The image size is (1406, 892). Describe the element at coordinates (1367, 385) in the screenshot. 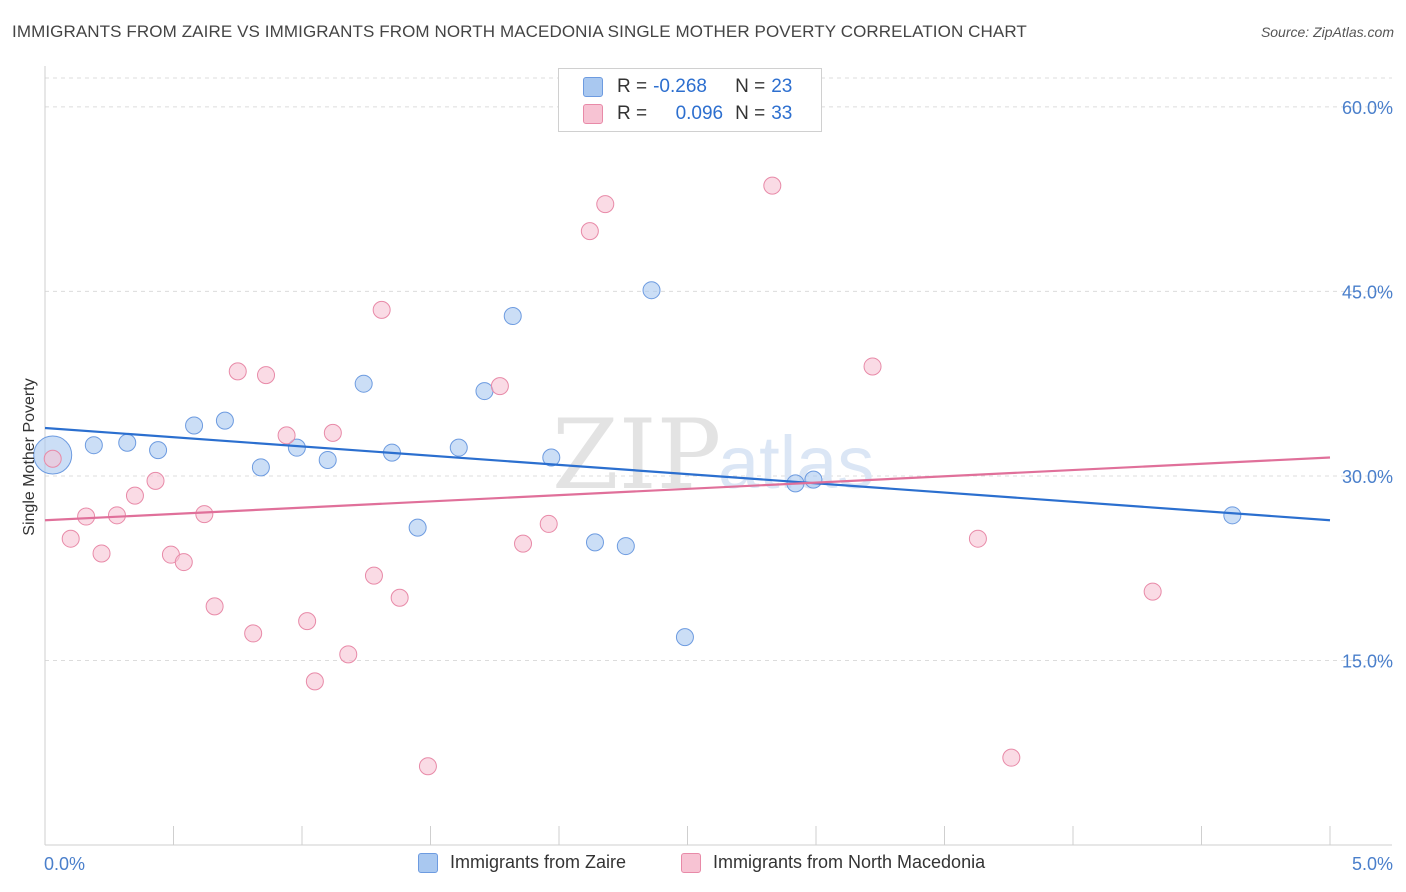

I see `y-tick-labels: 15.0% 30.0% 45.0% 60.0%` at that location.